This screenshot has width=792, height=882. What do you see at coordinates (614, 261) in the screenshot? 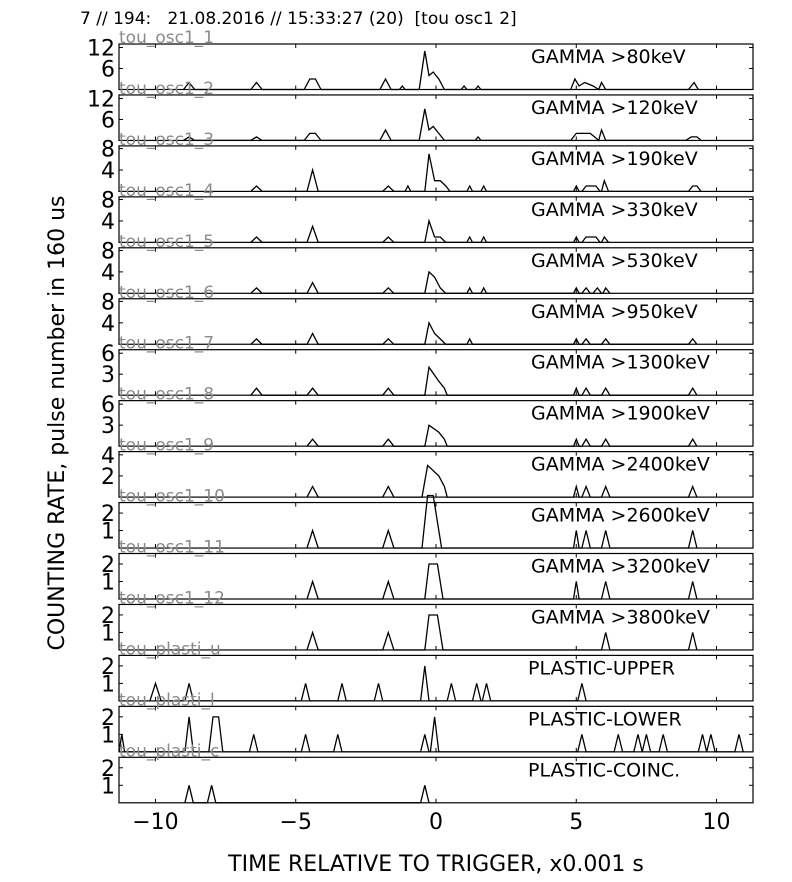
I see `panel-label: GAMMA >530keV` at bounding box center [614, 261].